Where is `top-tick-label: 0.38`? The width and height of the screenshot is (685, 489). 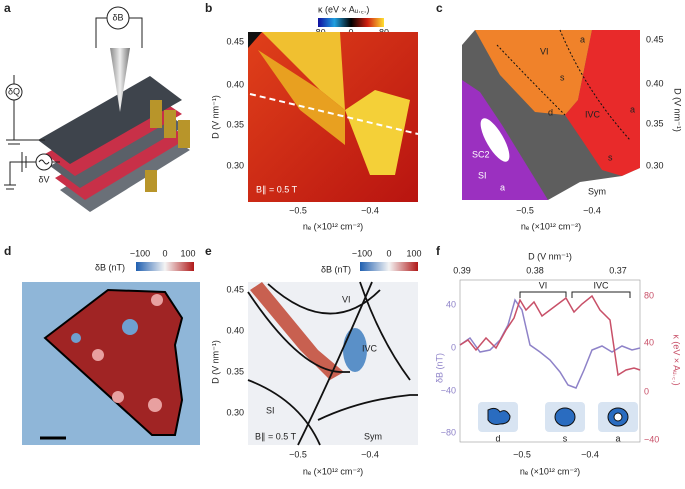
top-tick-label: 0.38 is located at coordinates (535, 270).